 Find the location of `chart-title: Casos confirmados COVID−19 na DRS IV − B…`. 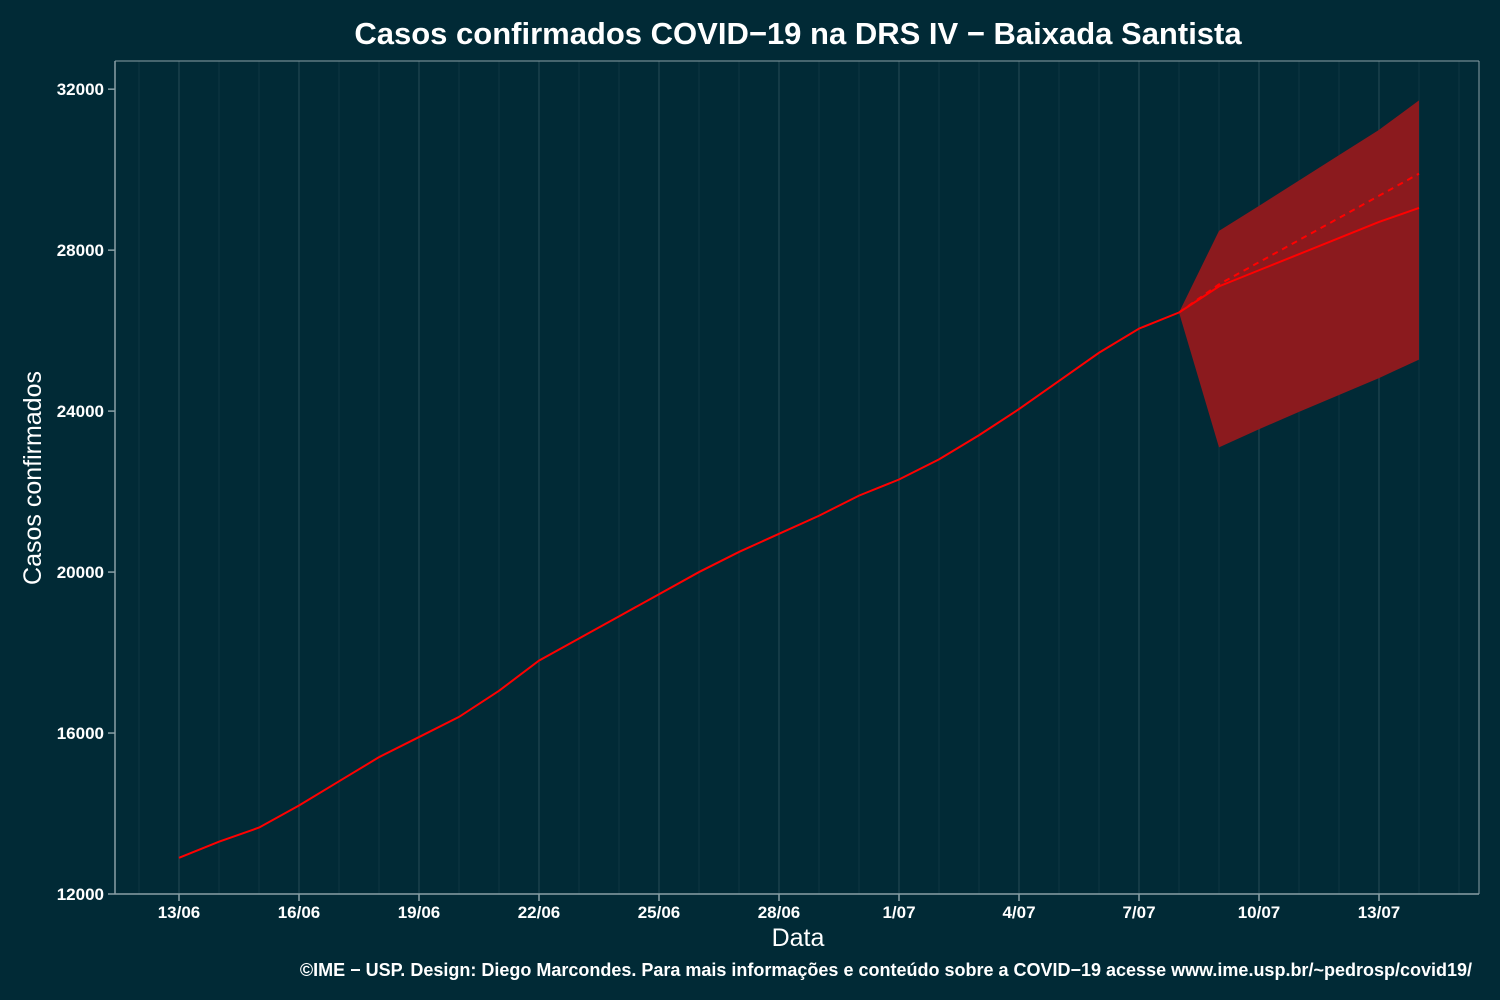

chart-title: Casos confirmados COVID−19 na DRS IV − B… is located at coordinates (798, 33).